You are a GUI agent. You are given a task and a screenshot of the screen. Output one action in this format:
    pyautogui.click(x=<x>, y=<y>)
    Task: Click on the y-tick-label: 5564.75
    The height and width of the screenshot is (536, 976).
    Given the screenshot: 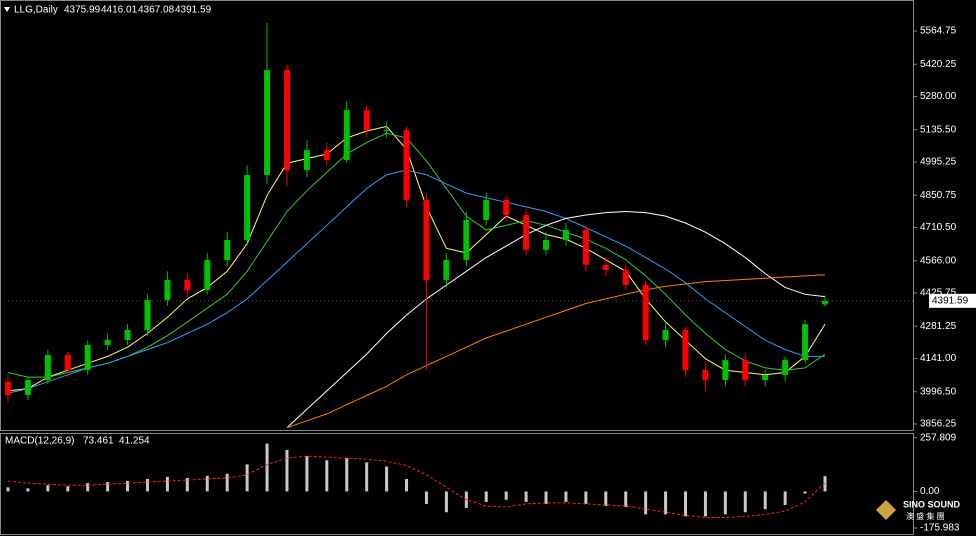 What is the action you would take?
    pyautogui.click(x=938, y=31)
    